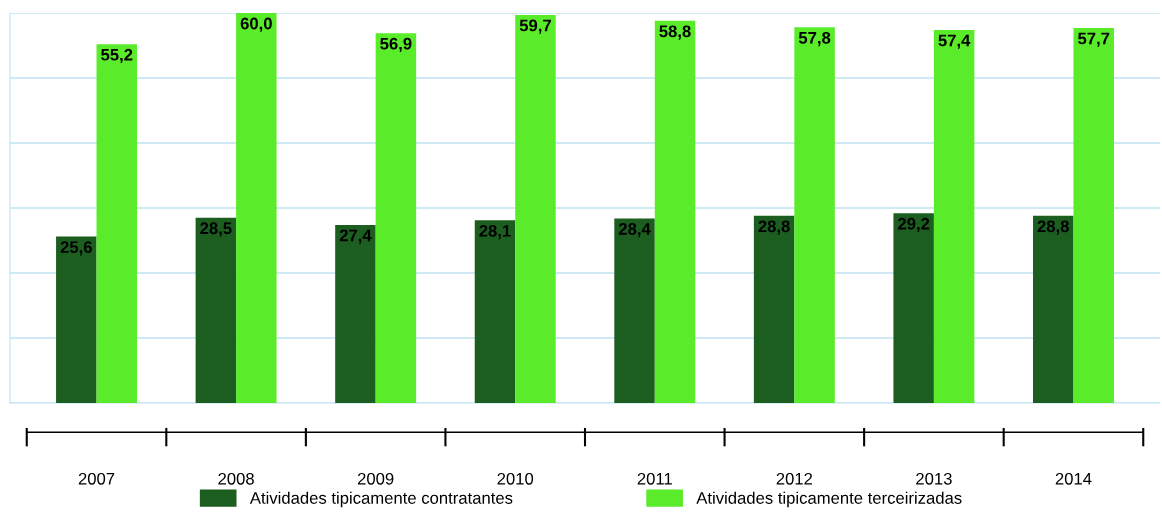  What do you see at coordinates (954, 41) in the screenshot?
I see `data-label: 57,4` at bounding box center [954, 41].